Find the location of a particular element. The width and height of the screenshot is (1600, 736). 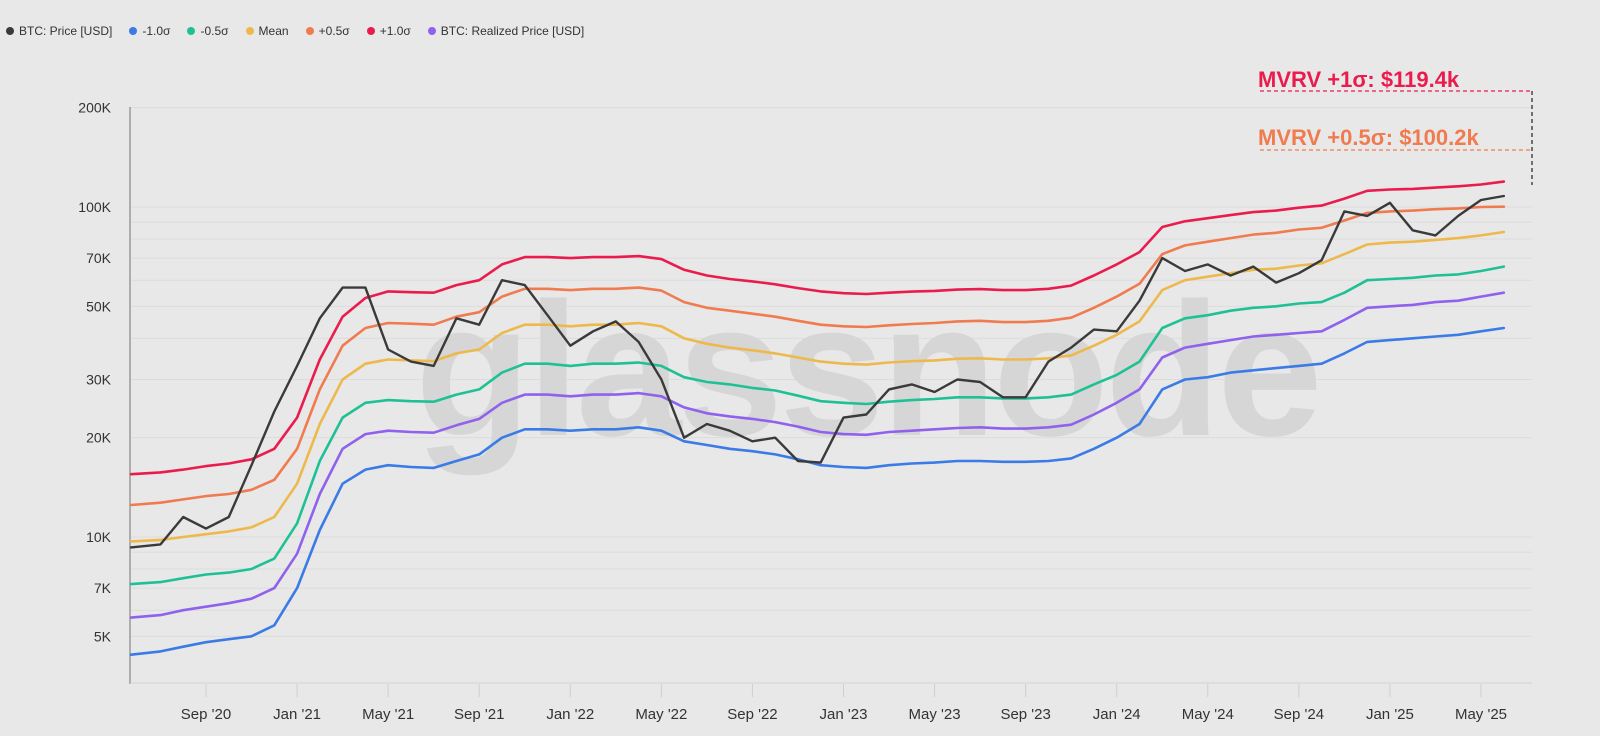

y-tick-label: 5K is located at coordinates (103, 636).